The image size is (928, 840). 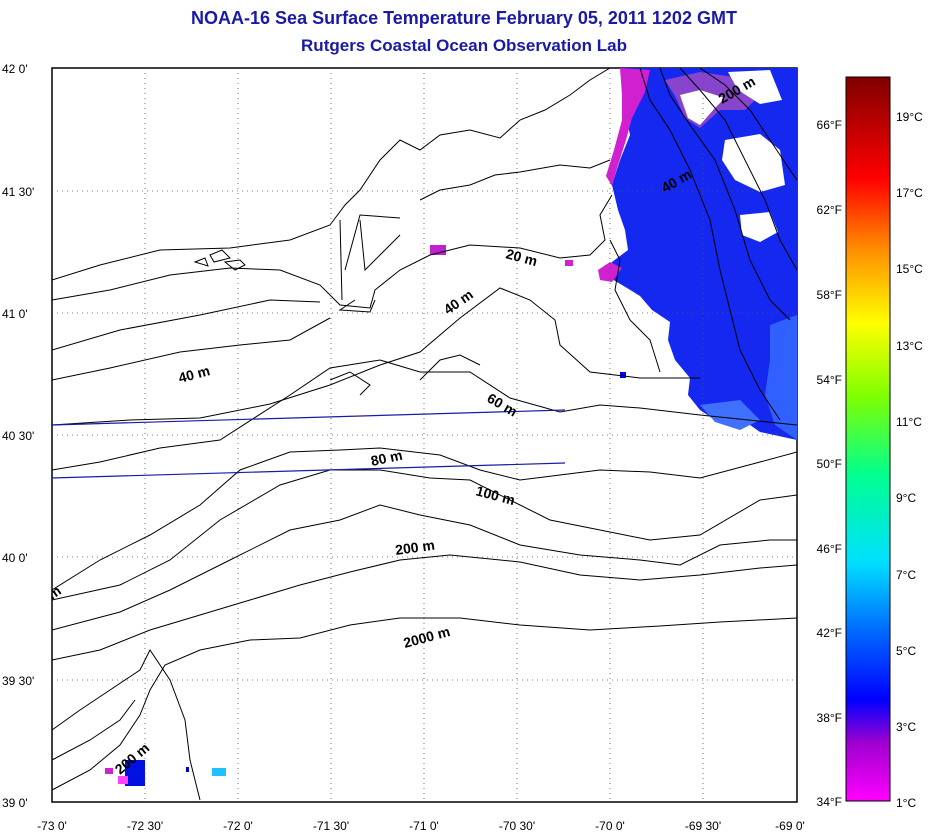 I want to click on depth-label: m, so click(x=54, y=592).